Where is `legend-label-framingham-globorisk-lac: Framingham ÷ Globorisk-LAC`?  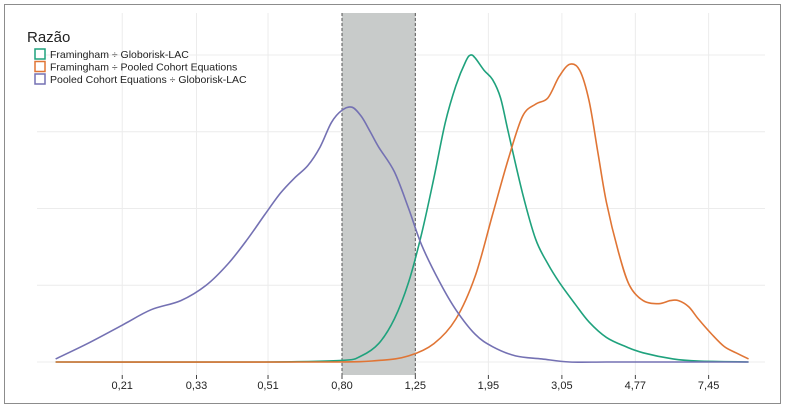 legend-label-framingham-globorisk-lac: Framingham ÷ Globorisk-LAC is located at coordinates (119, 55).